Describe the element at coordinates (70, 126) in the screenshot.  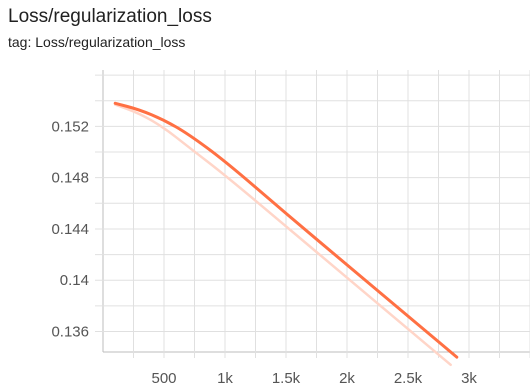
I see `y-tick-label: 0.152` at that location.